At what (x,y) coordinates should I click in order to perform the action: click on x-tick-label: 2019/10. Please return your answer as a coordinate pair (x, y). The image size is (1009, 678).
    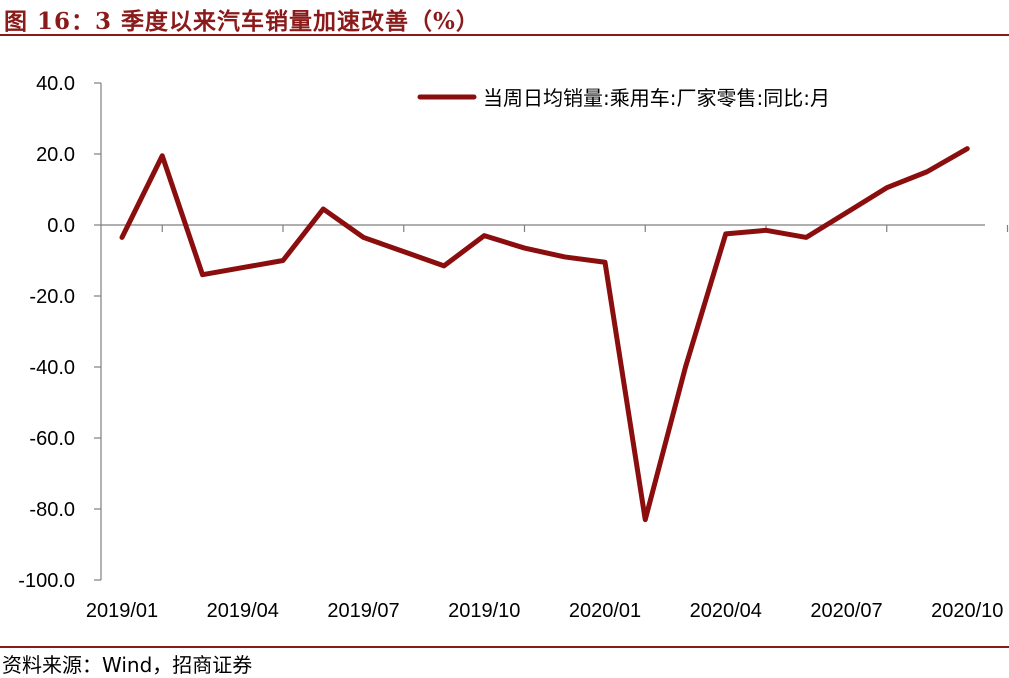
    Looking at the image, I should click on (484, 611).